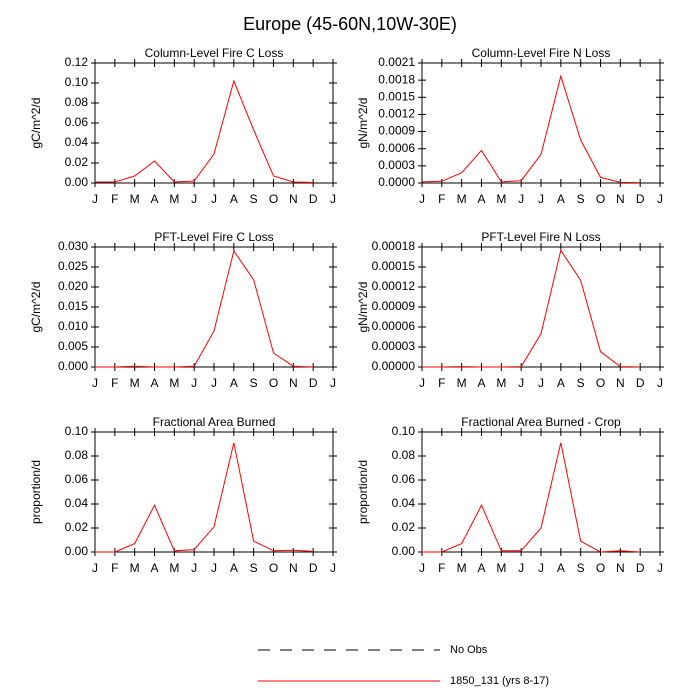 This screenshot has height=700, width=700. Describe the element at coordinates (213, 237) in the screenshot. I see `panel-title: PFT-Level Fire C Loss` at that location.